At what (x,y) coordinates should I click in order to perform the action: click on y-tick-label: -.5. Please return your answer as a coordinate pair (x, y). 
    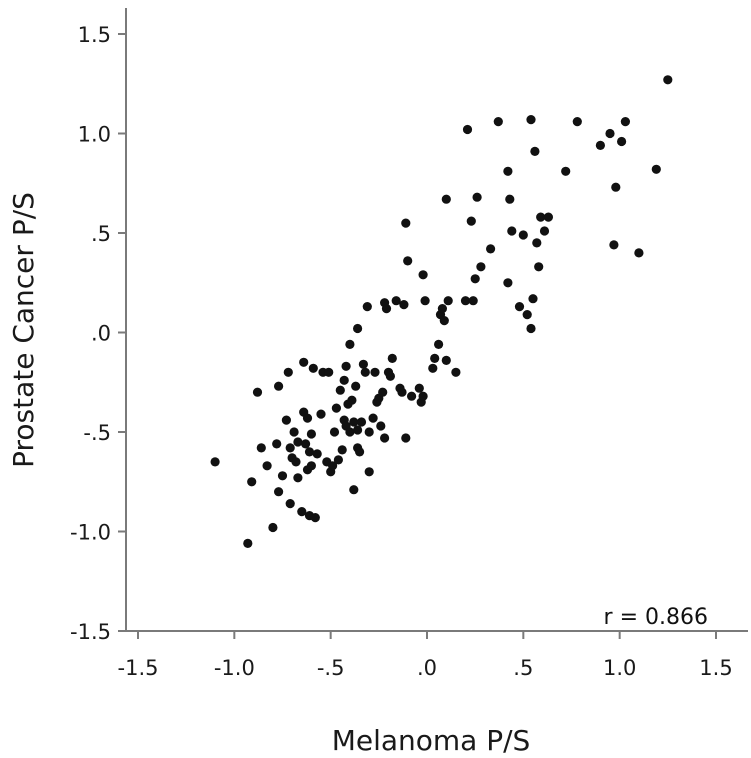
    Looking at the image, I should click on (97, 433).